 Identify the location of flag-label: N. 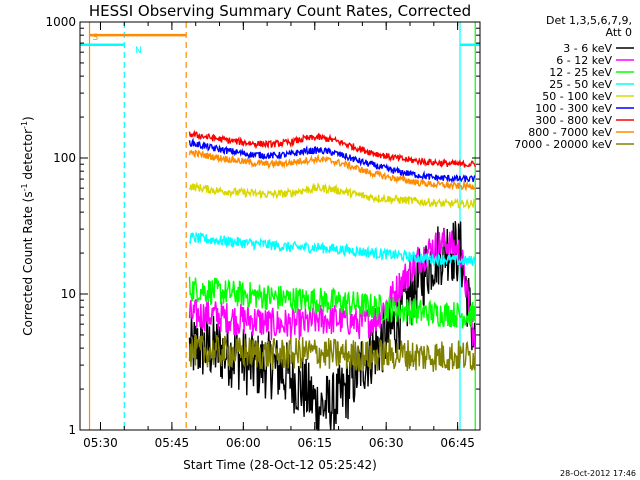
(138, 51).